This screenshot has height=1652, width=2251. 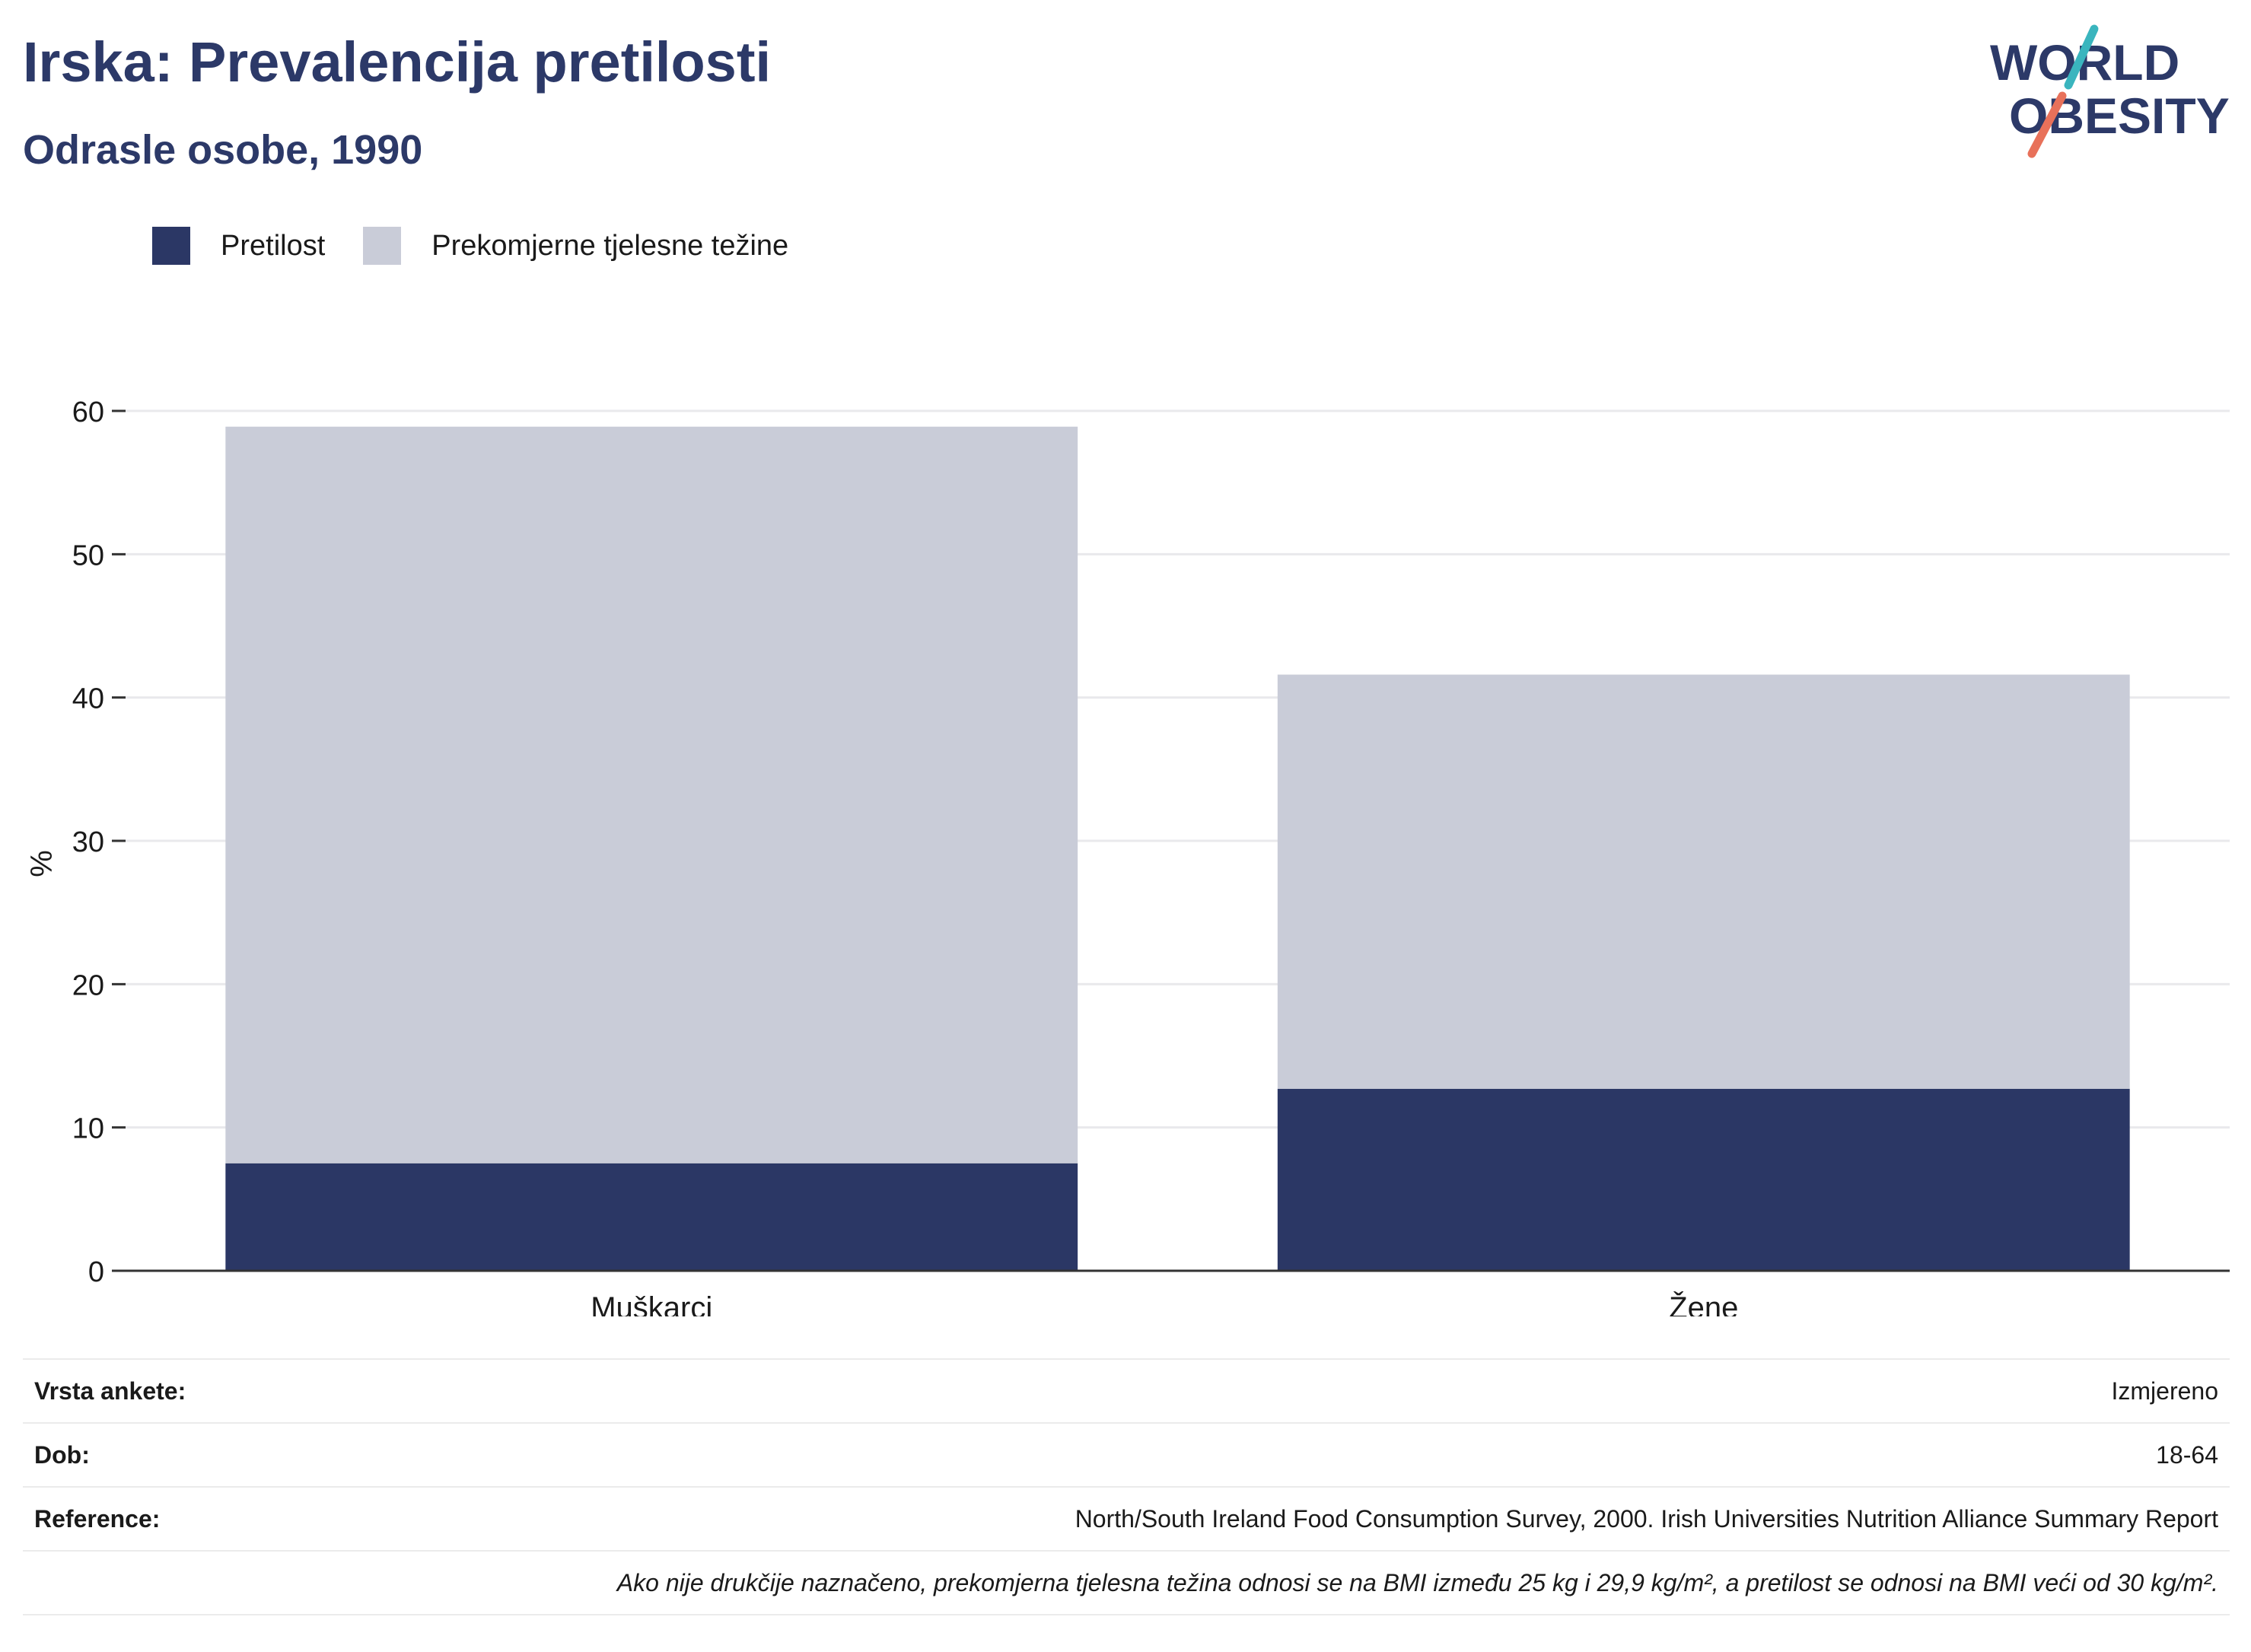 I want to click on x-tick-label: Žene, so click(x=1703, y=1303).